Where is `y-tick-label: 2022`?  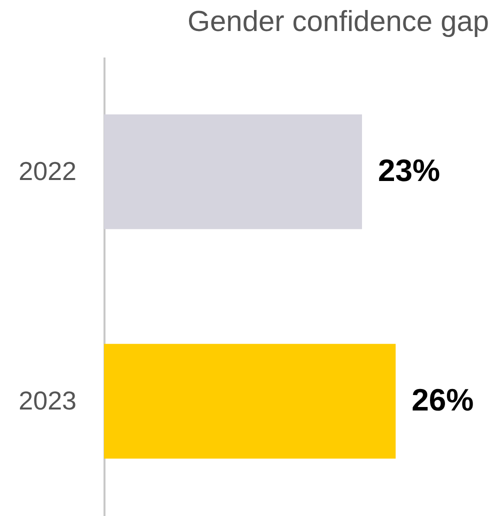 y-tick-label: 2022 is located at coordinates (47, 171).